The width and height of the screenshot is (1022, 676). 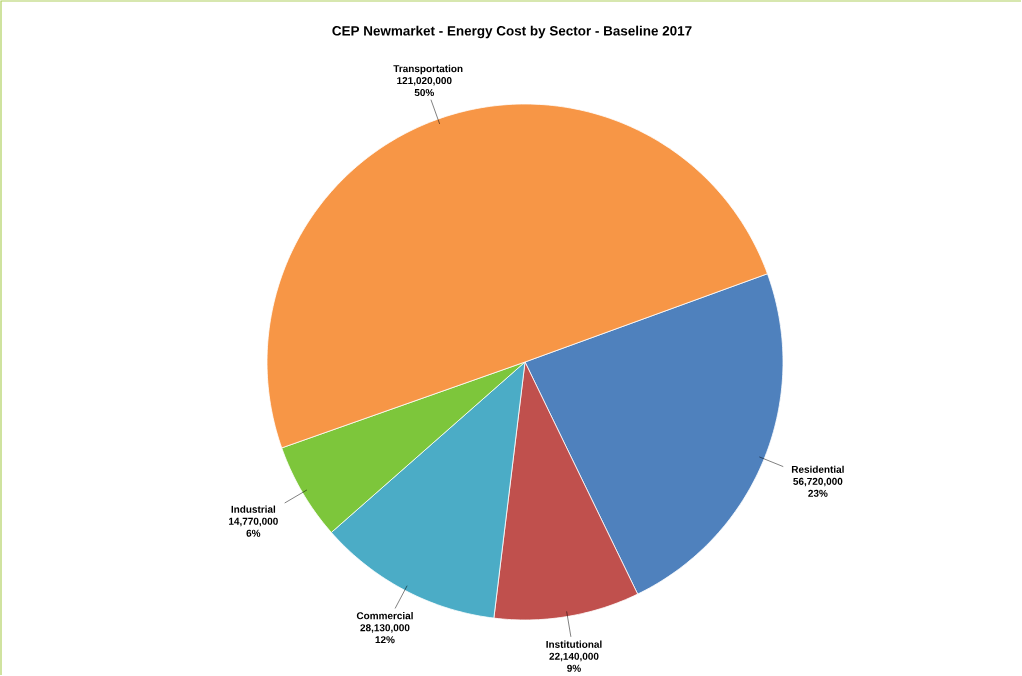 I want to click on slice-label: Residential, so click(x=817, y=469).